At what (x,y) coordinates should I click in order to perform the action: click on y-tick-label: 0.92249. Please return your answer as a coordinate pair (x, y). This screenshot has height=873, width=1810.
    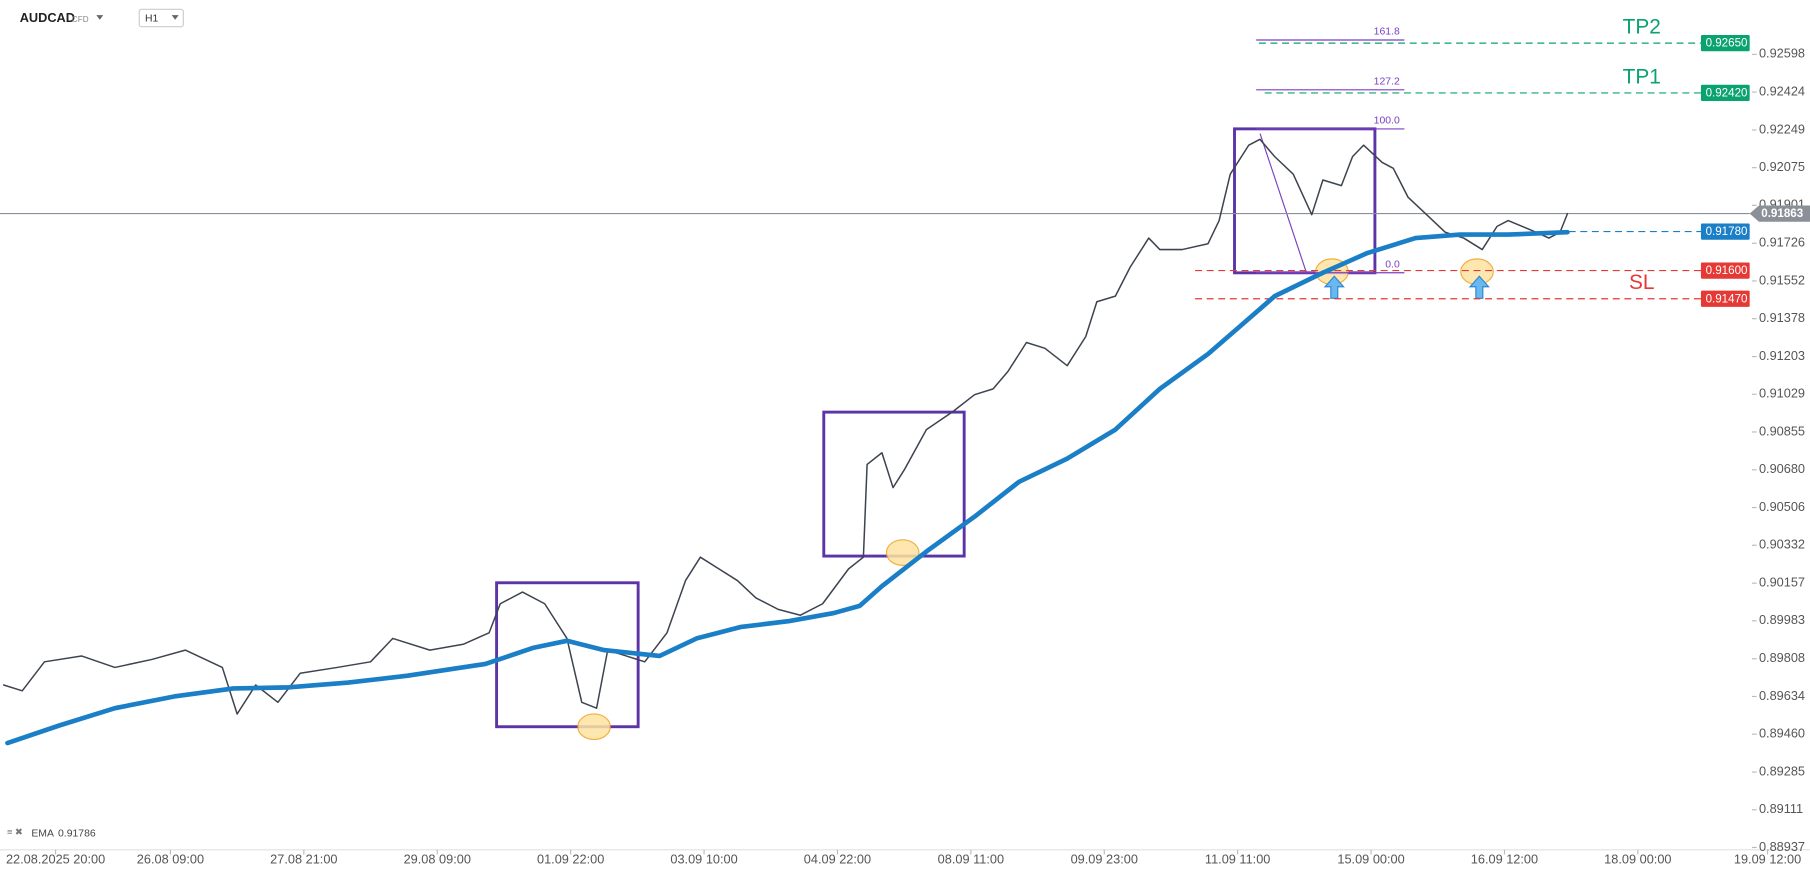
    Looking at the image, I should click on (1782, 128).